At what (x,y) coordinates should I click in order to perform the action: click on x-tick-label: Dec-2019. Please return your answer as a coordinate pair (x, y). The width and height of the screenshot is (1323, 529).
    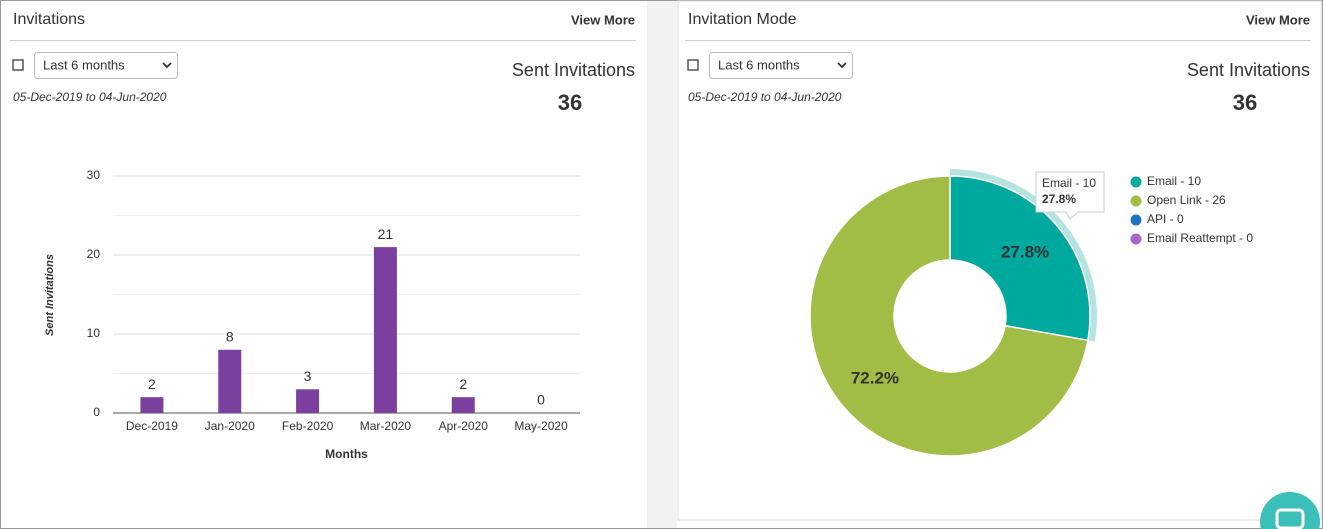
    Looking at the image, I should click on (152, 426).